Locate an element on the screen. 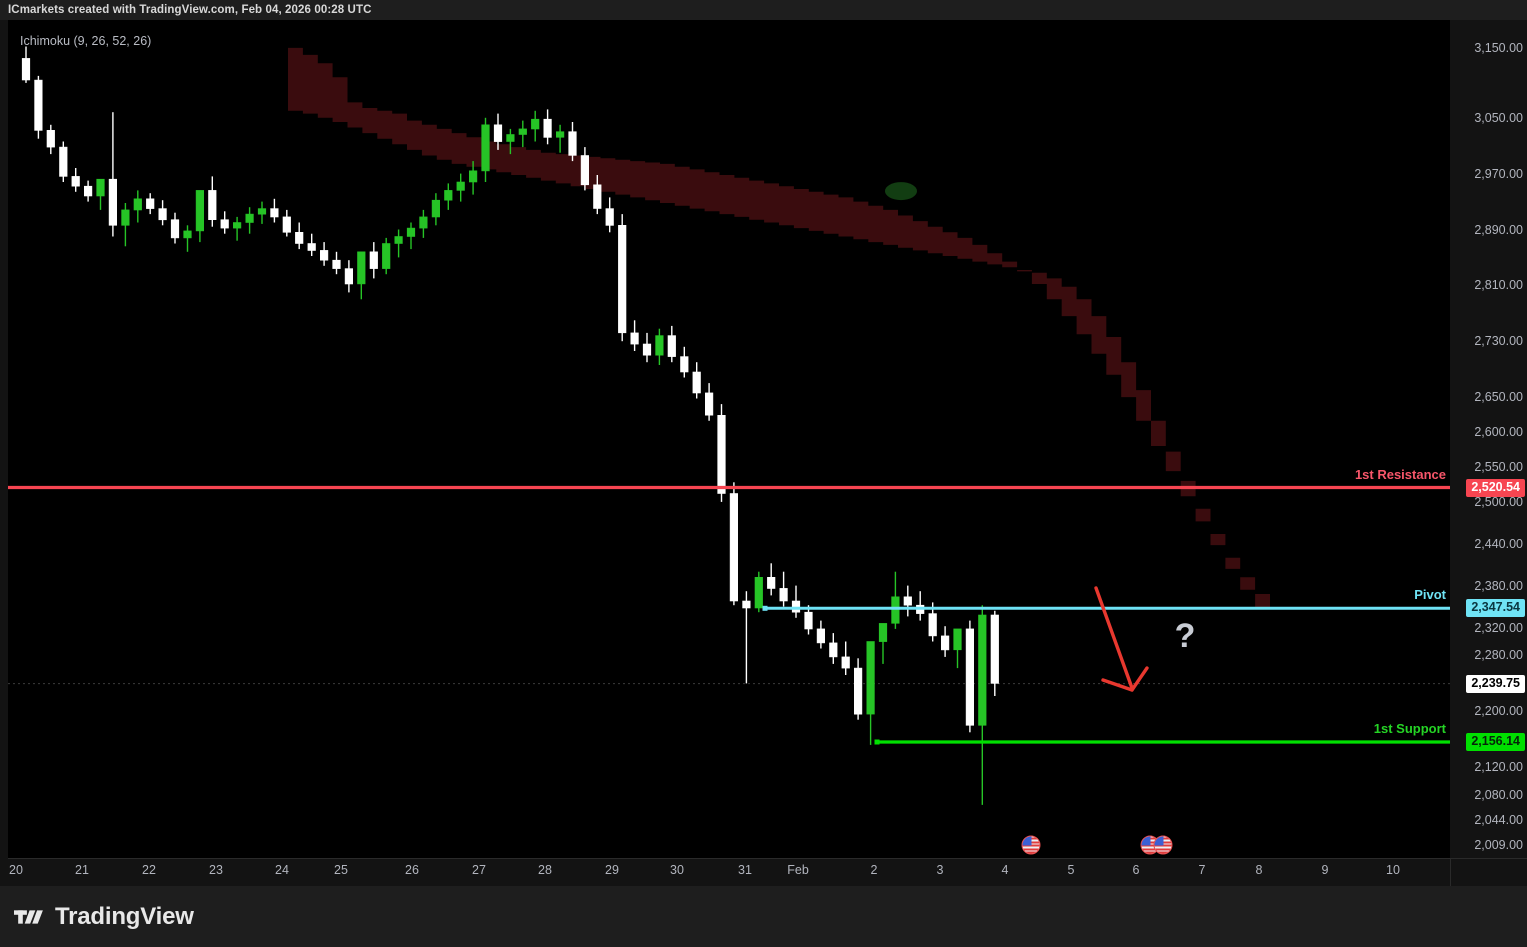  time-tick: 22 is located at coordinates (149, 870).